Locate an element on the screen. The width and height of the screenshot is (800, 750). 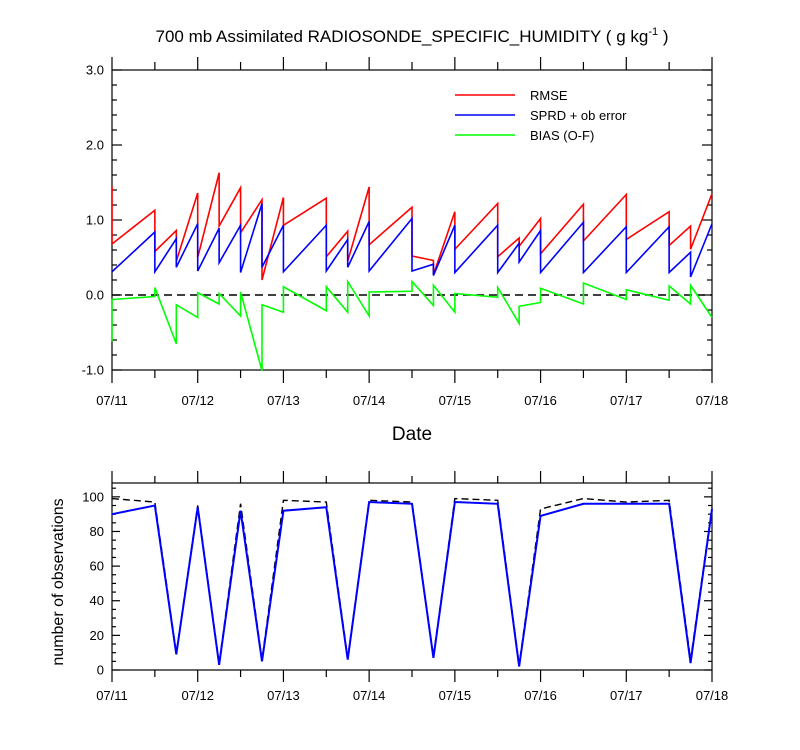
chart-title-end: ) is located at coordinates (663, 36).